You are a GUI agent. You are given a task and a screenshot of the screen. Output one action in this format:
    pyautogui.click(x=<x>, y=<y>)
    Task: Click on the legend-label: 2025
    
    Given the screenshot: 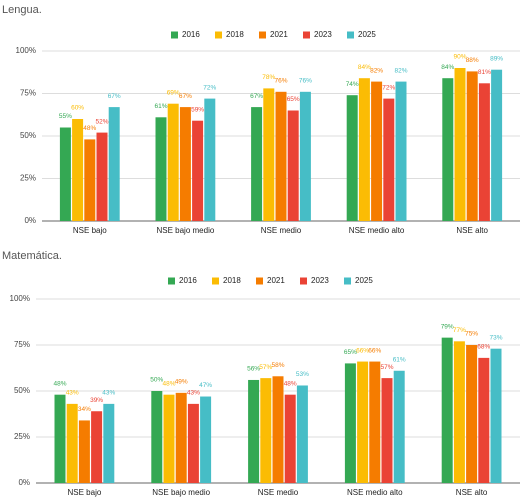 What is the action you would take?
    pyautogui.click(x=367, y=34)
    